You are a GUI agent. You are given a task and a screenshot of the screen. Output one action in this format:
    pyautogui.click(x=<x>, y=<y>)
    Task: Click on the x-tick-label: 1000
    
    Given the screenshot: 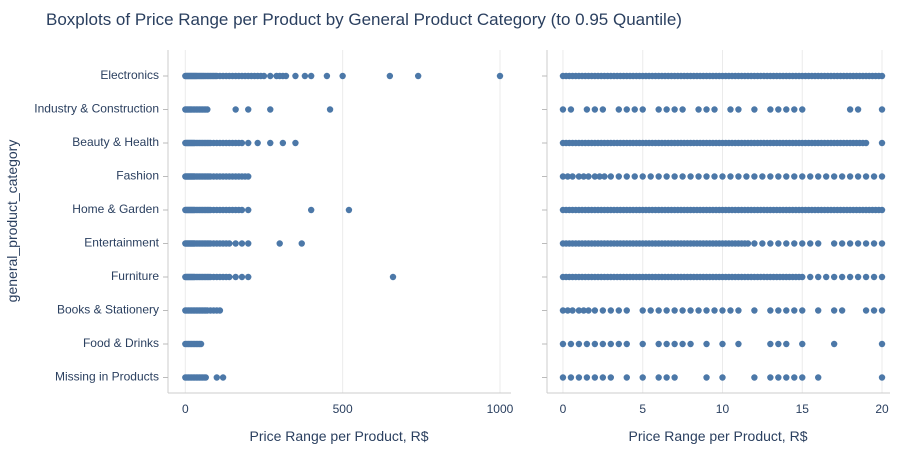 What is the action you would take?
    pyautogui.click(x=500, y=409)
    